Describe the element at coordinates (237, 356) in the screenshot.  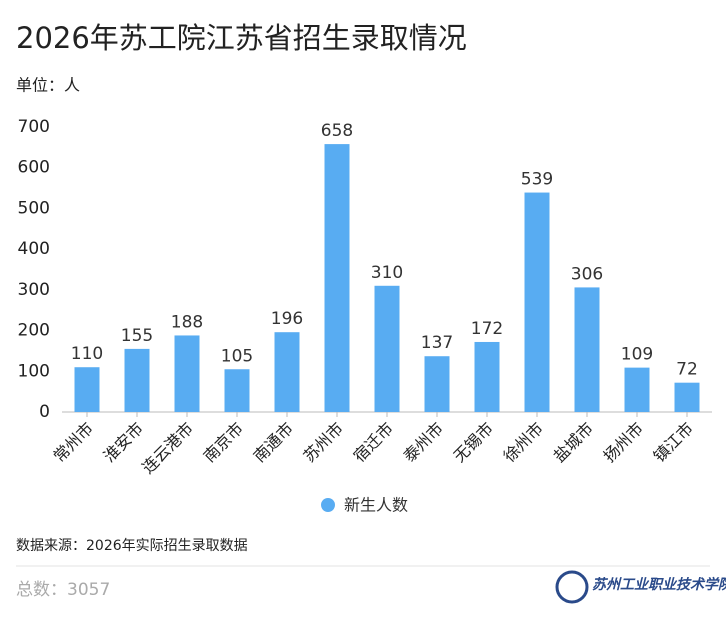
I see `value-label: 105` at that location.